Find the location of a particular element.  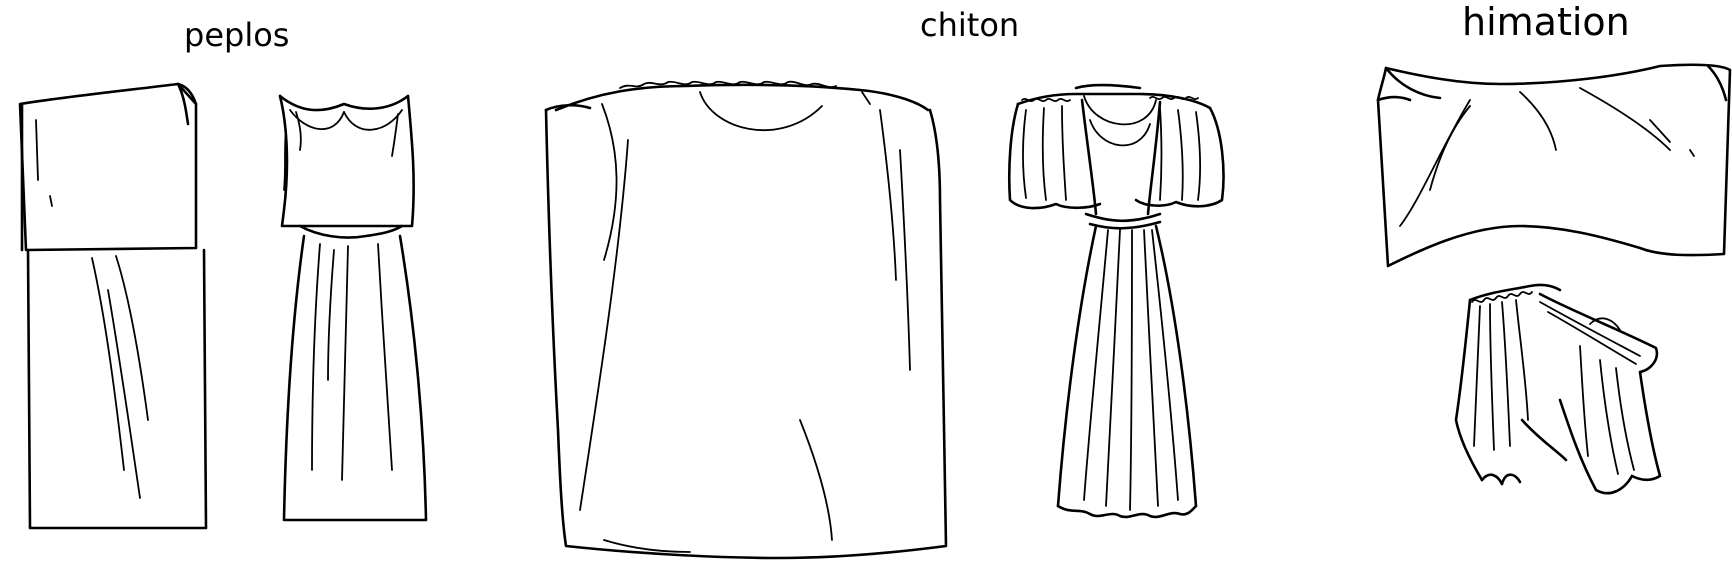

himation-label: himation is located at coordinates (1546, 22).